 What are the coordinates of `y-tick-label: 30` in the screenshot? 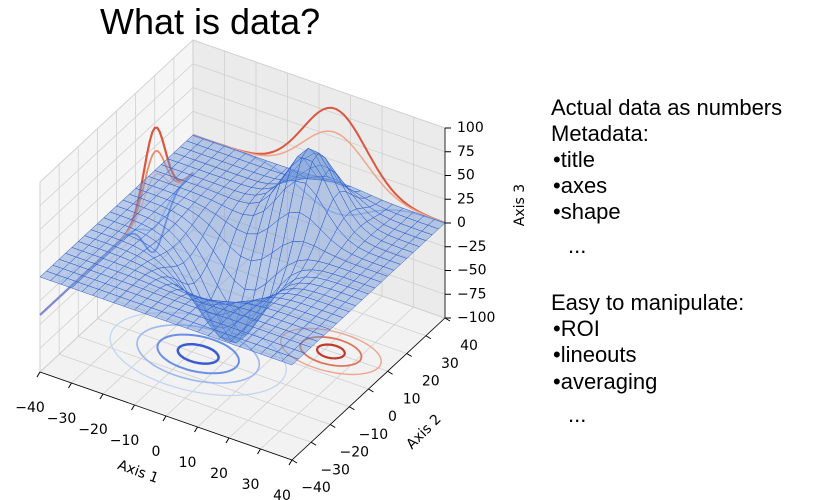 It's located at (450, 364).